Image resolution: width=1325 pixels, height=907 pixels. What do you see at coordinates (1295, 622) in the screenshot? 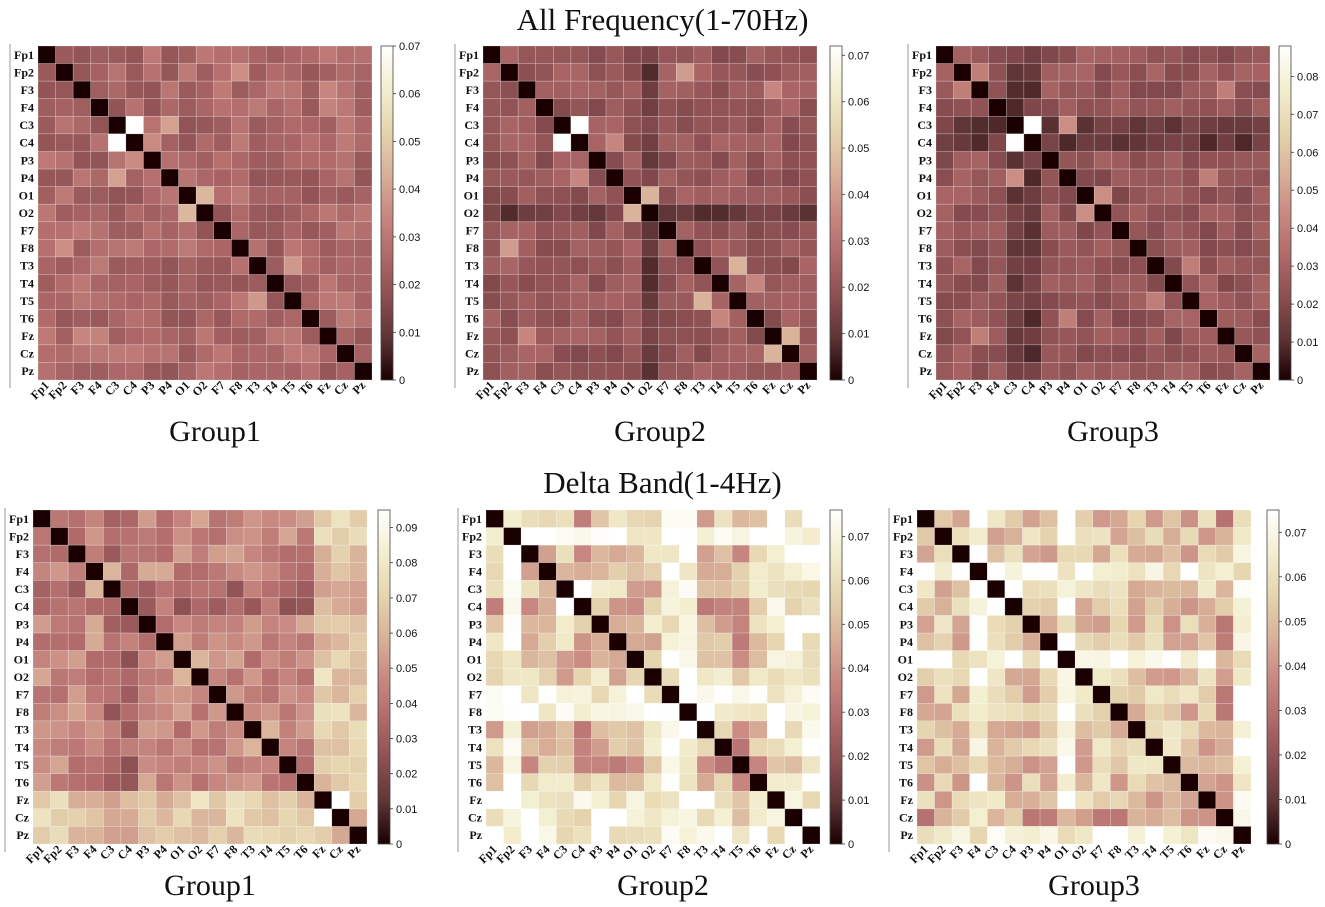
I see `colorbar-tick-label: 0.05` at bounding box center [1295, 622].